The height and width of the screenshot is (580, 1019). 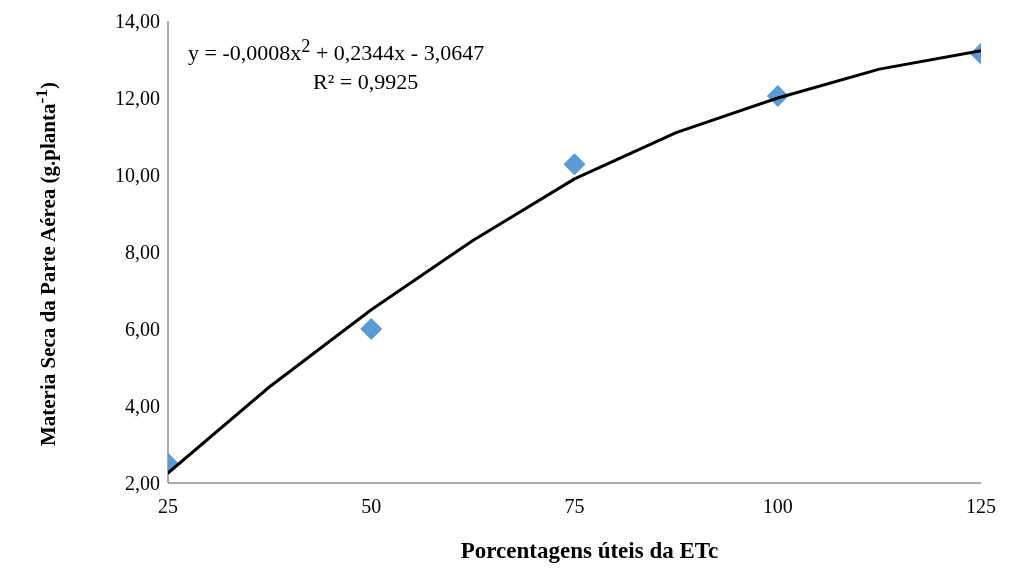 What do you see at coordinates (336, 51) in the screenshot?
I see `annotation: y = -0,0008x$^{2}$ + 0,2344x - 3,0647` at bounding box center [336, 51].